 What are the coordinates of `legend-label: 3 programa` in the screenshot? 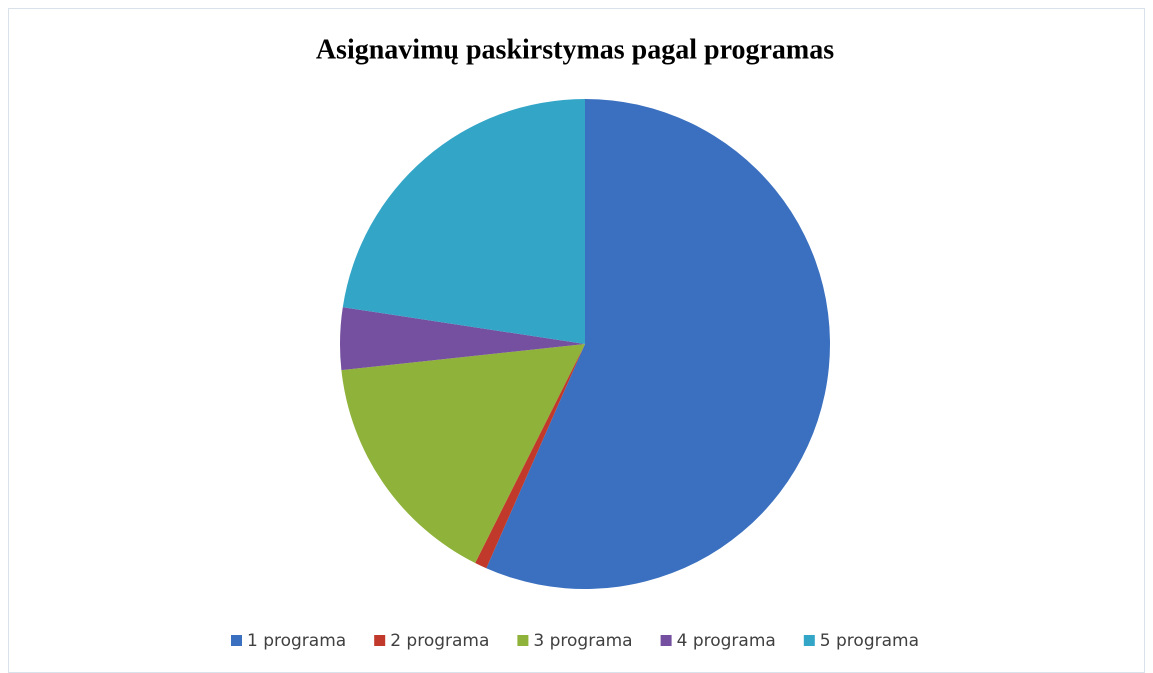 It's located at (582, 641).